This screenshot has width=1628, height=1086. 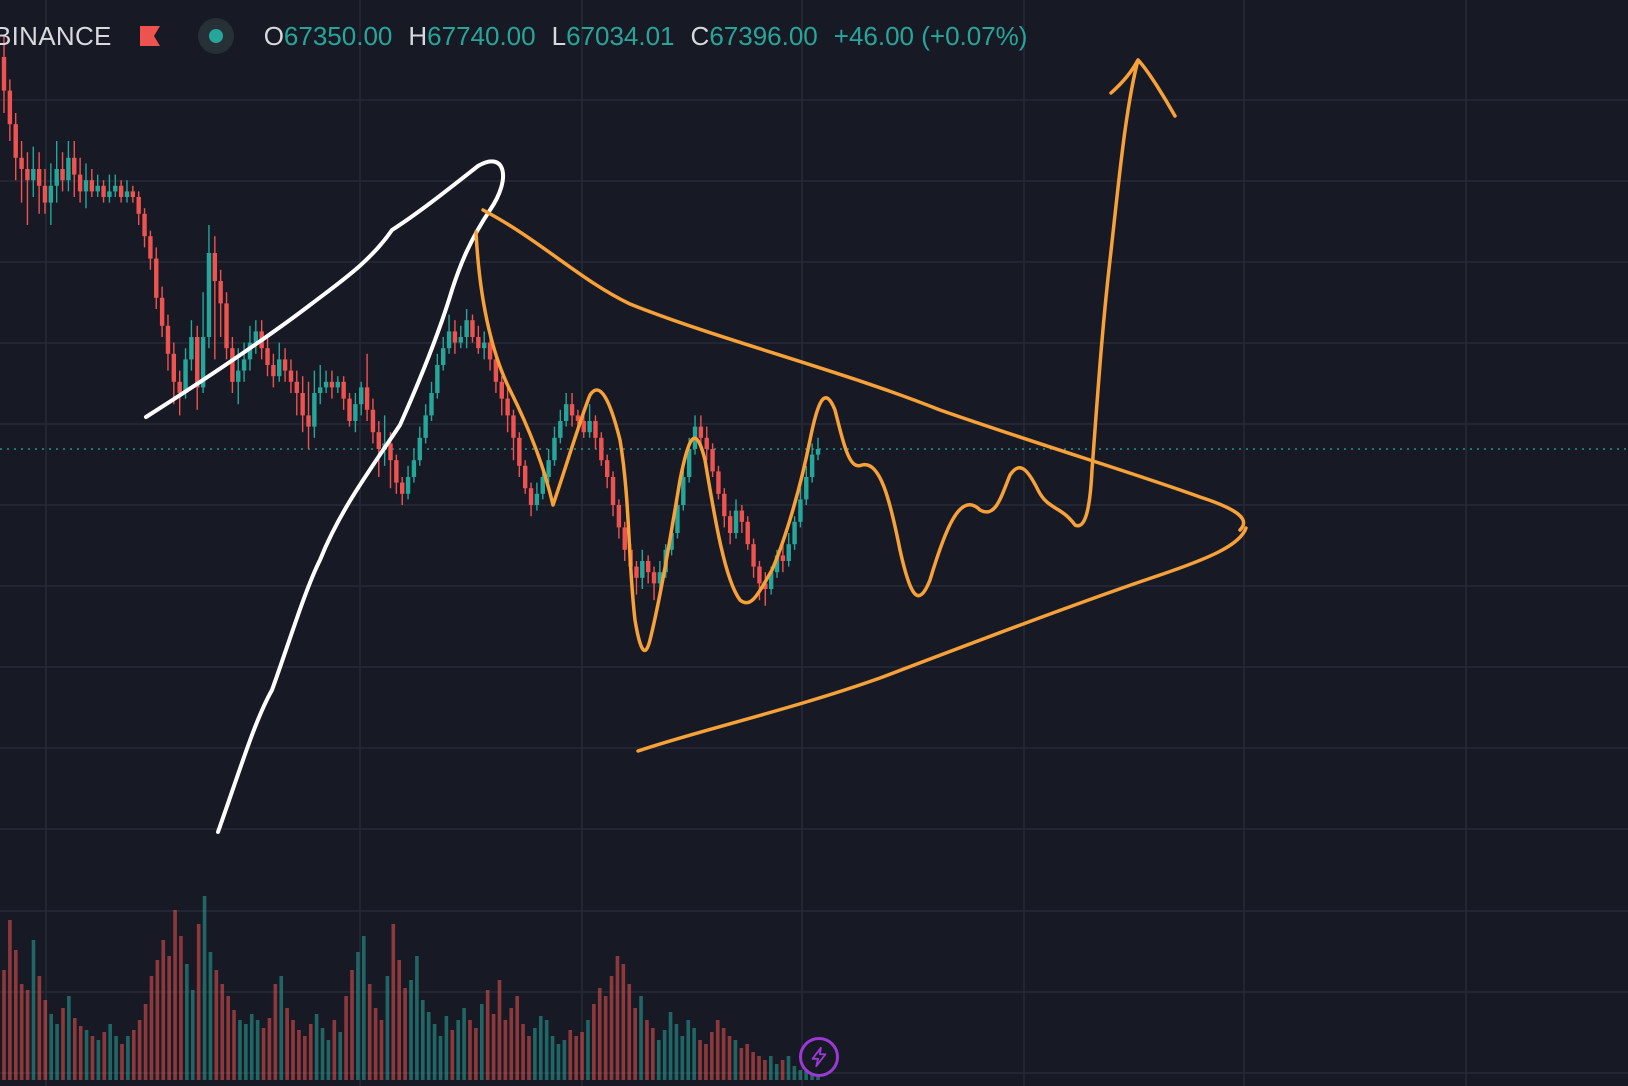 What do you see at coordinates (930, 35) in the screenshot?
I see `change-value: +46.00 (+0.07%)` at bounding box center [930, 35].